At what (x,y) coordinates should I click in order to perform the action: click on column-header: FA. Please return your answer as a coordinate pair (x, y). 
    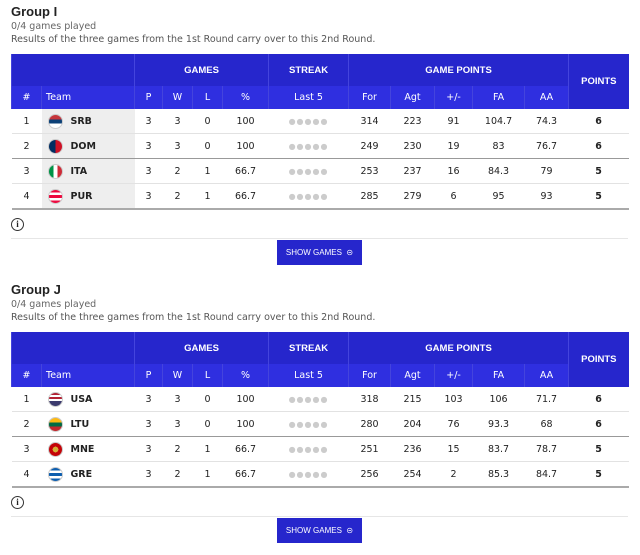
    Looking at the image, I should click on (498, 97).